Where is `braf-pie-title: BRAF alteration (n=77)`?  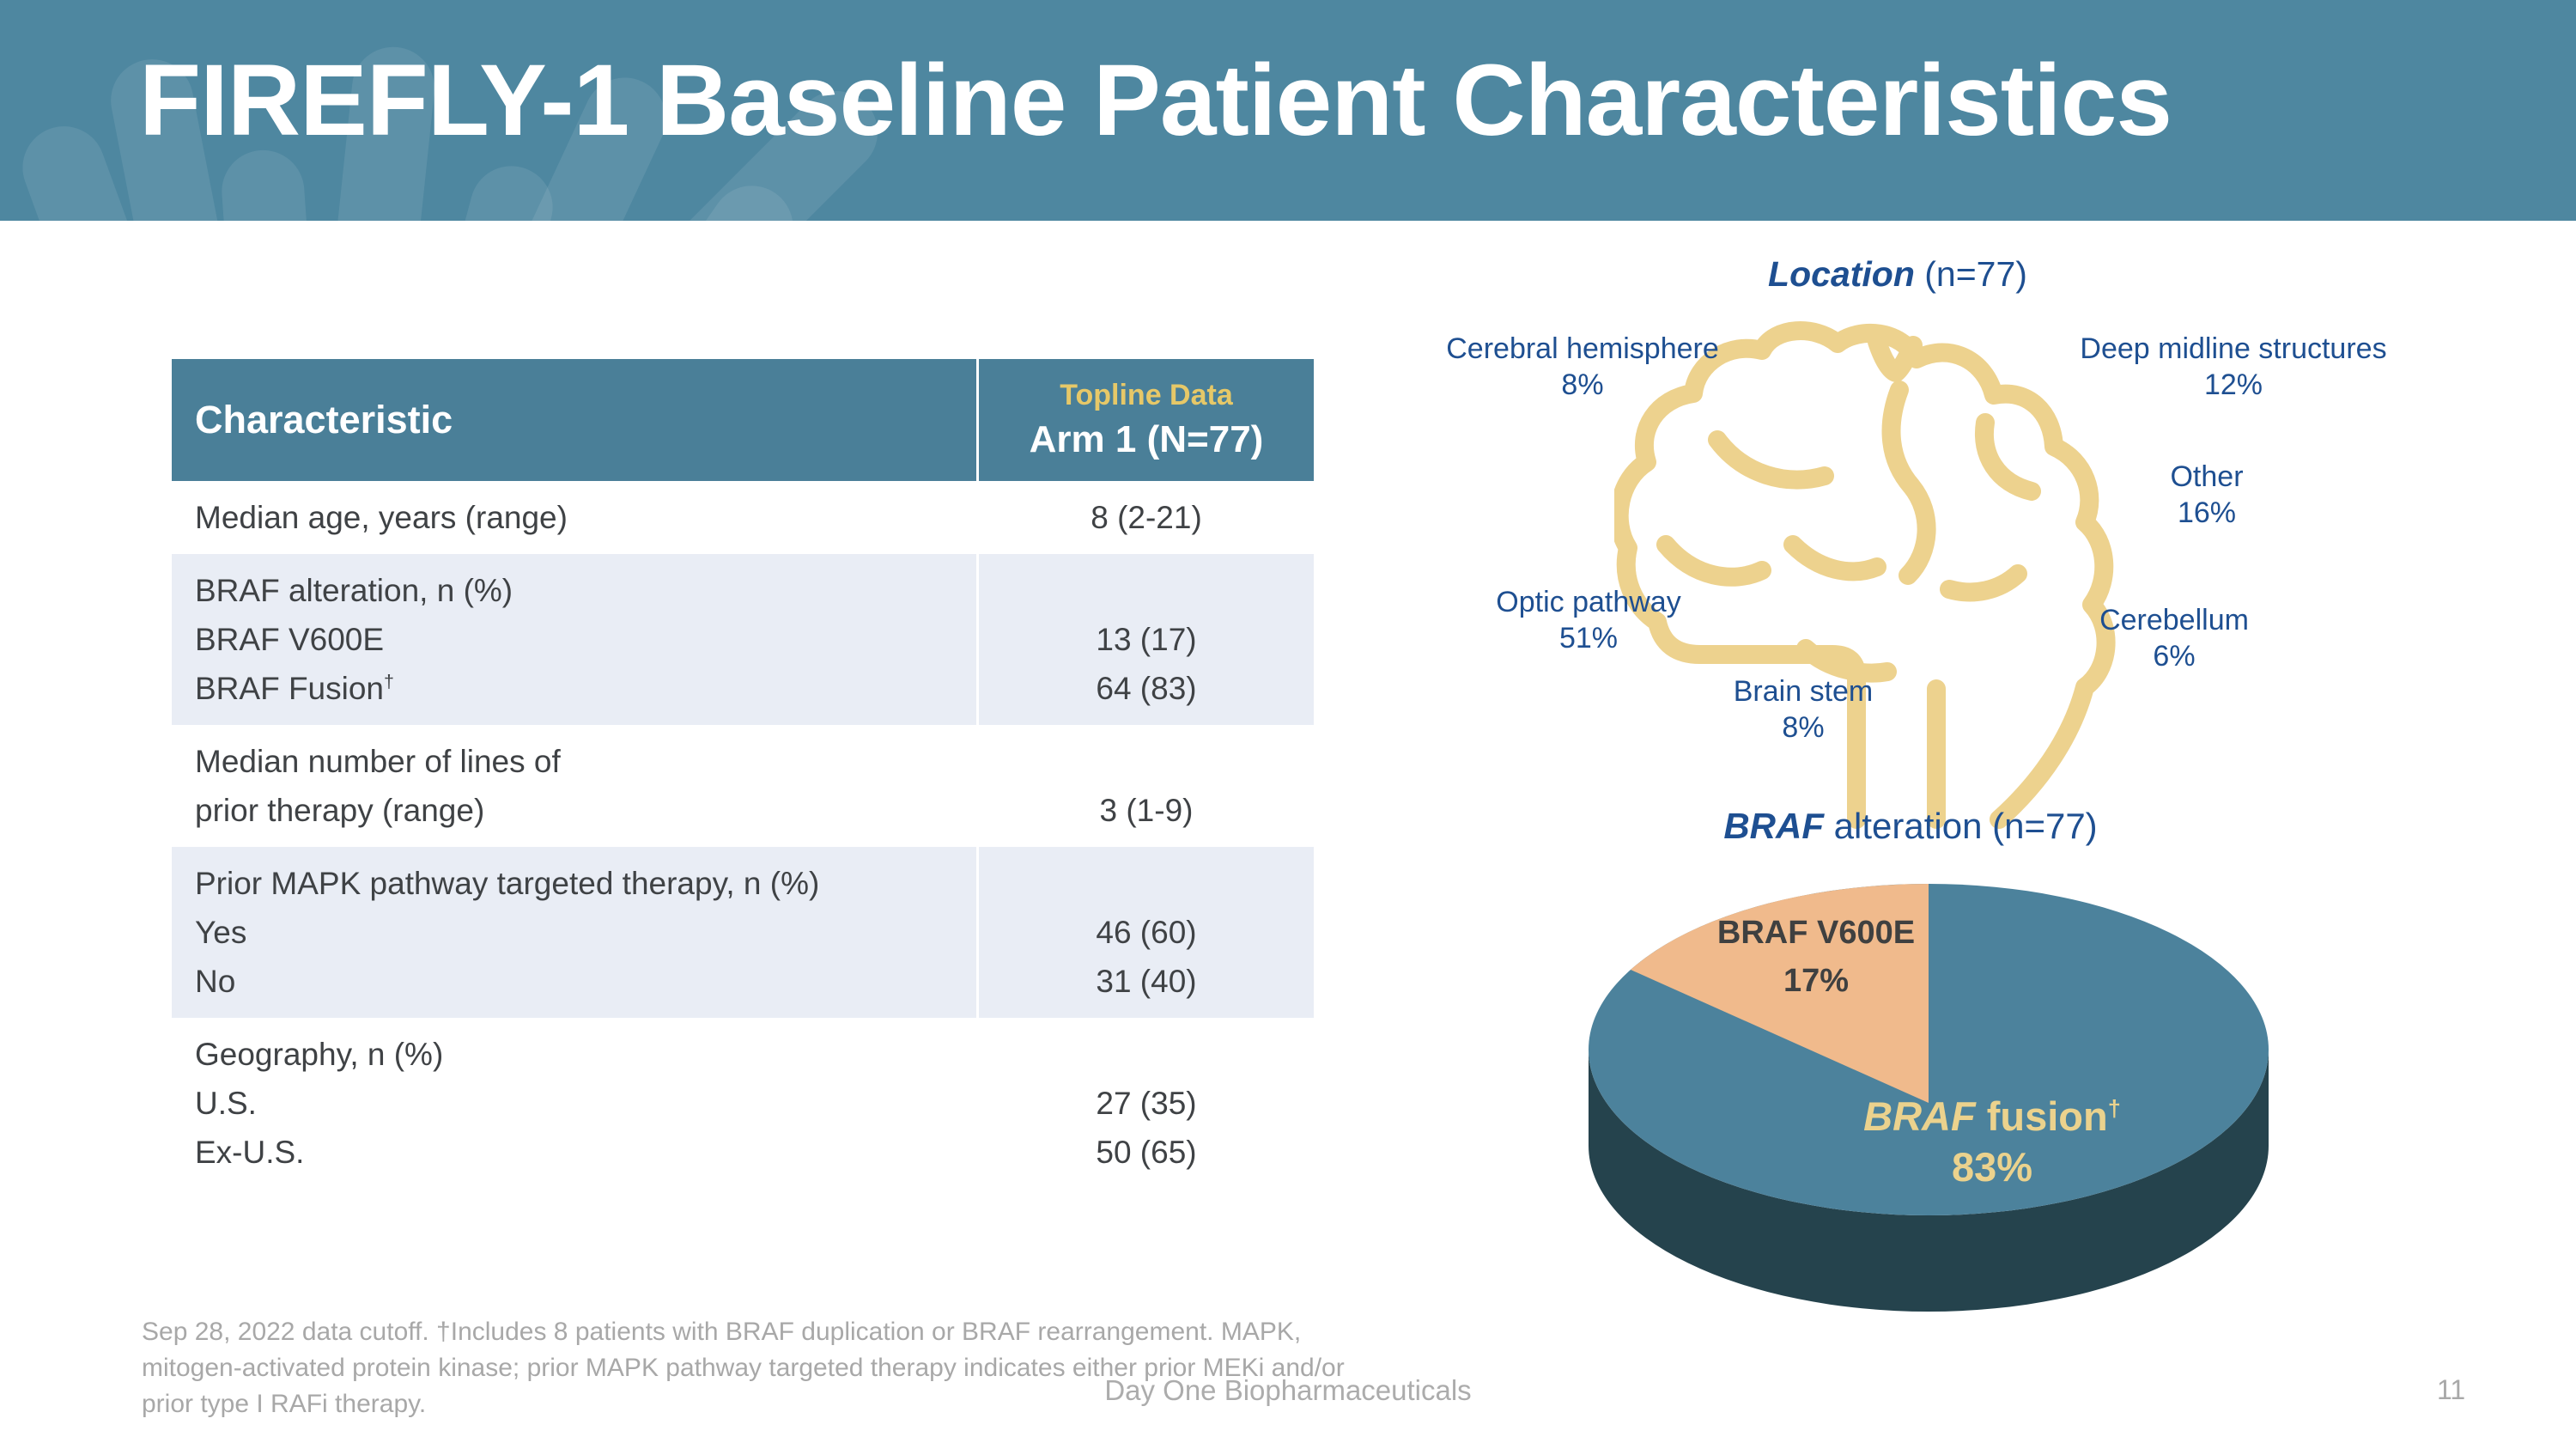
braf-pie-title: BRAF alteration (n=77) is located at coordinates (1910, 826).